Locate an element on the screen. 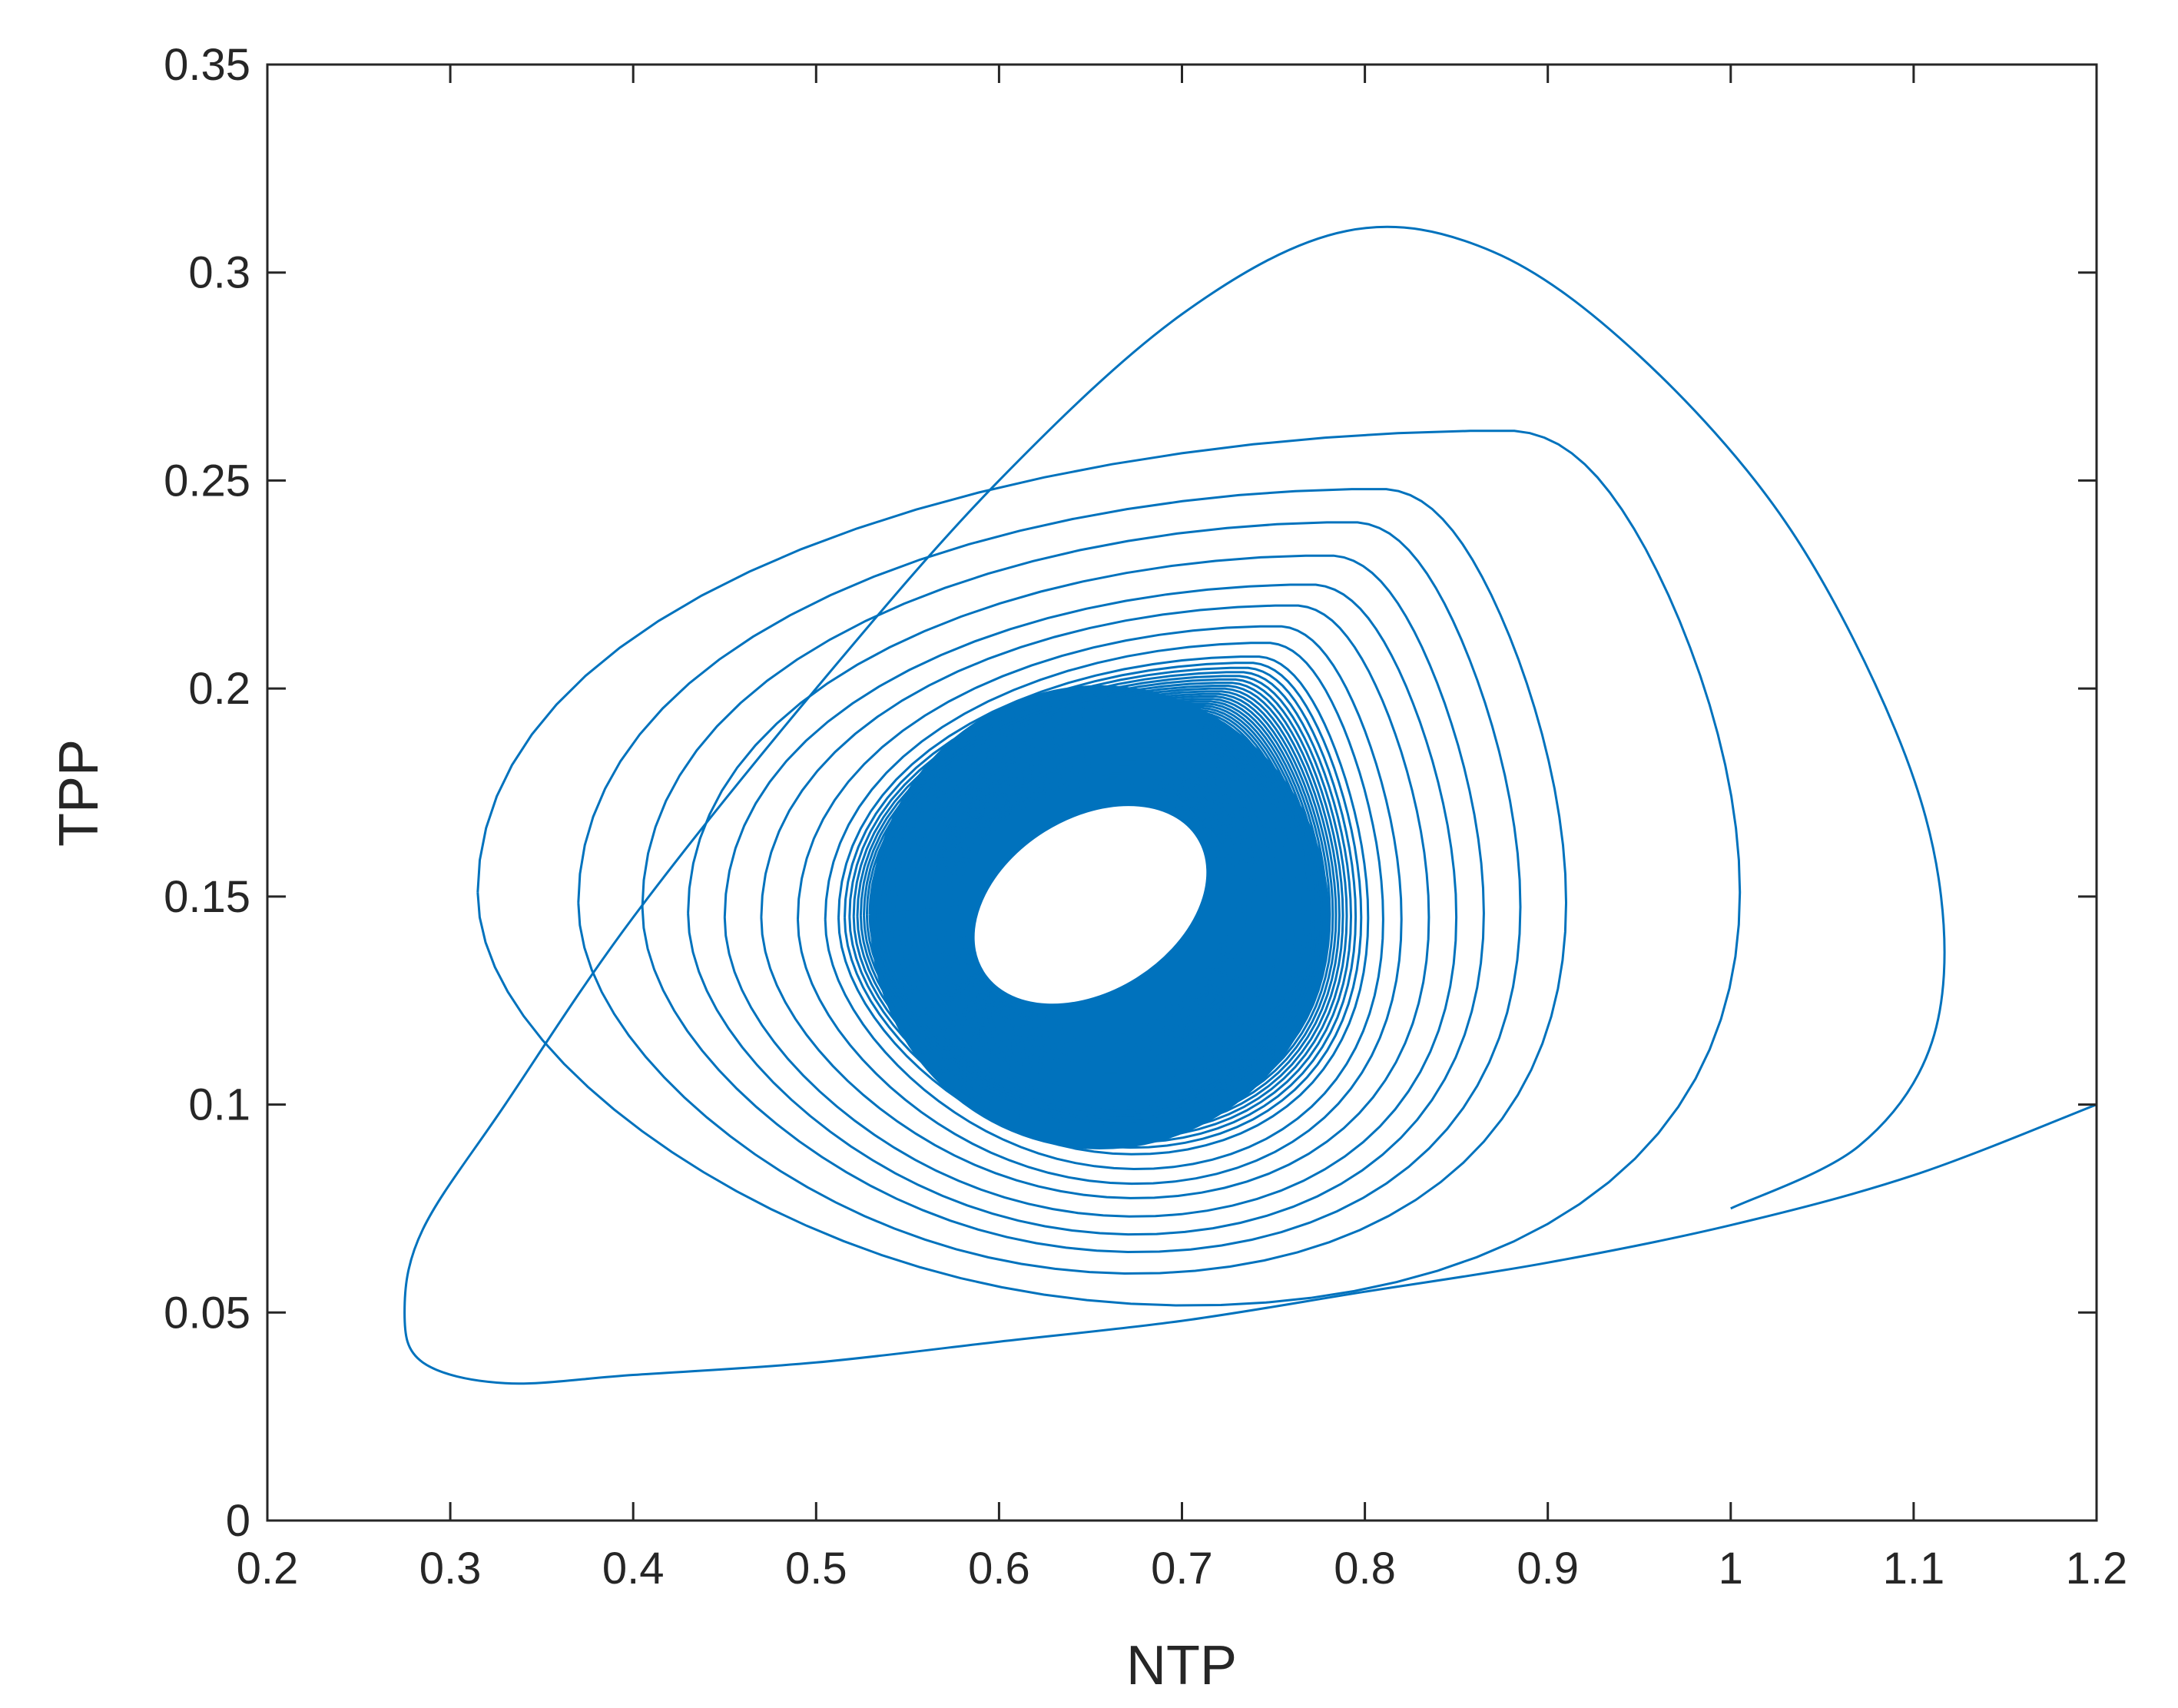 This screenshot has height=1708, width=2178. limit-cycle-hole is located at coordinates (1090, 905).